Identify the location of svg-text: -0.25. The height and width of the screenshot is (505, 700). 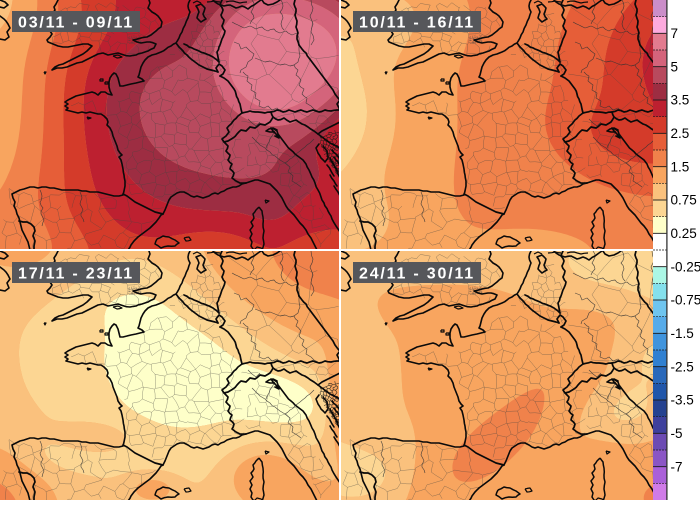
(685, 266).